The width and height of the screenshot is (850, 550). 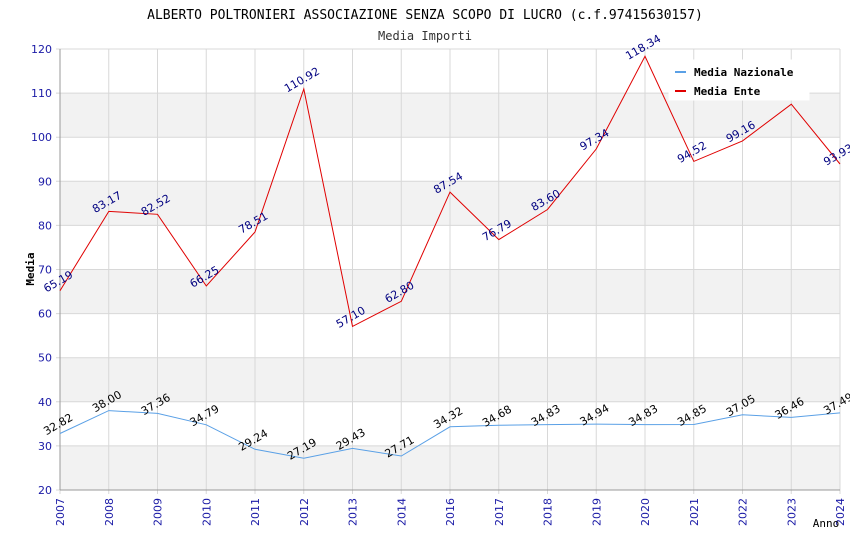 What do you see at coordinates (41, 93) in the screenshot?
I see `y-tick-label: 110` at bounding box center [41, 93].